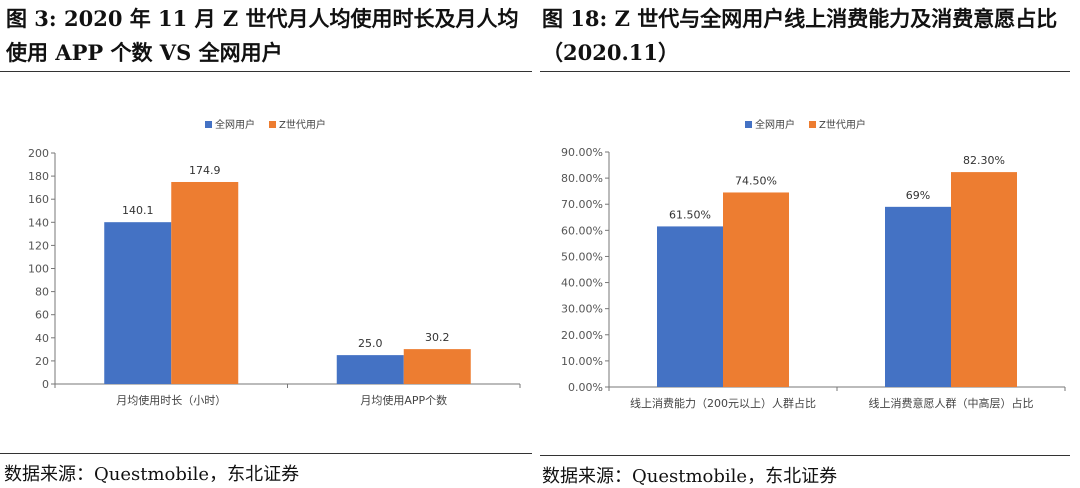 This screenshot has width=1080, height=488. What do you see at coordinates (582, 309) in the screenshot?
I see `right-y-tick-label: 30.00%` at bounding box center [582, 309].